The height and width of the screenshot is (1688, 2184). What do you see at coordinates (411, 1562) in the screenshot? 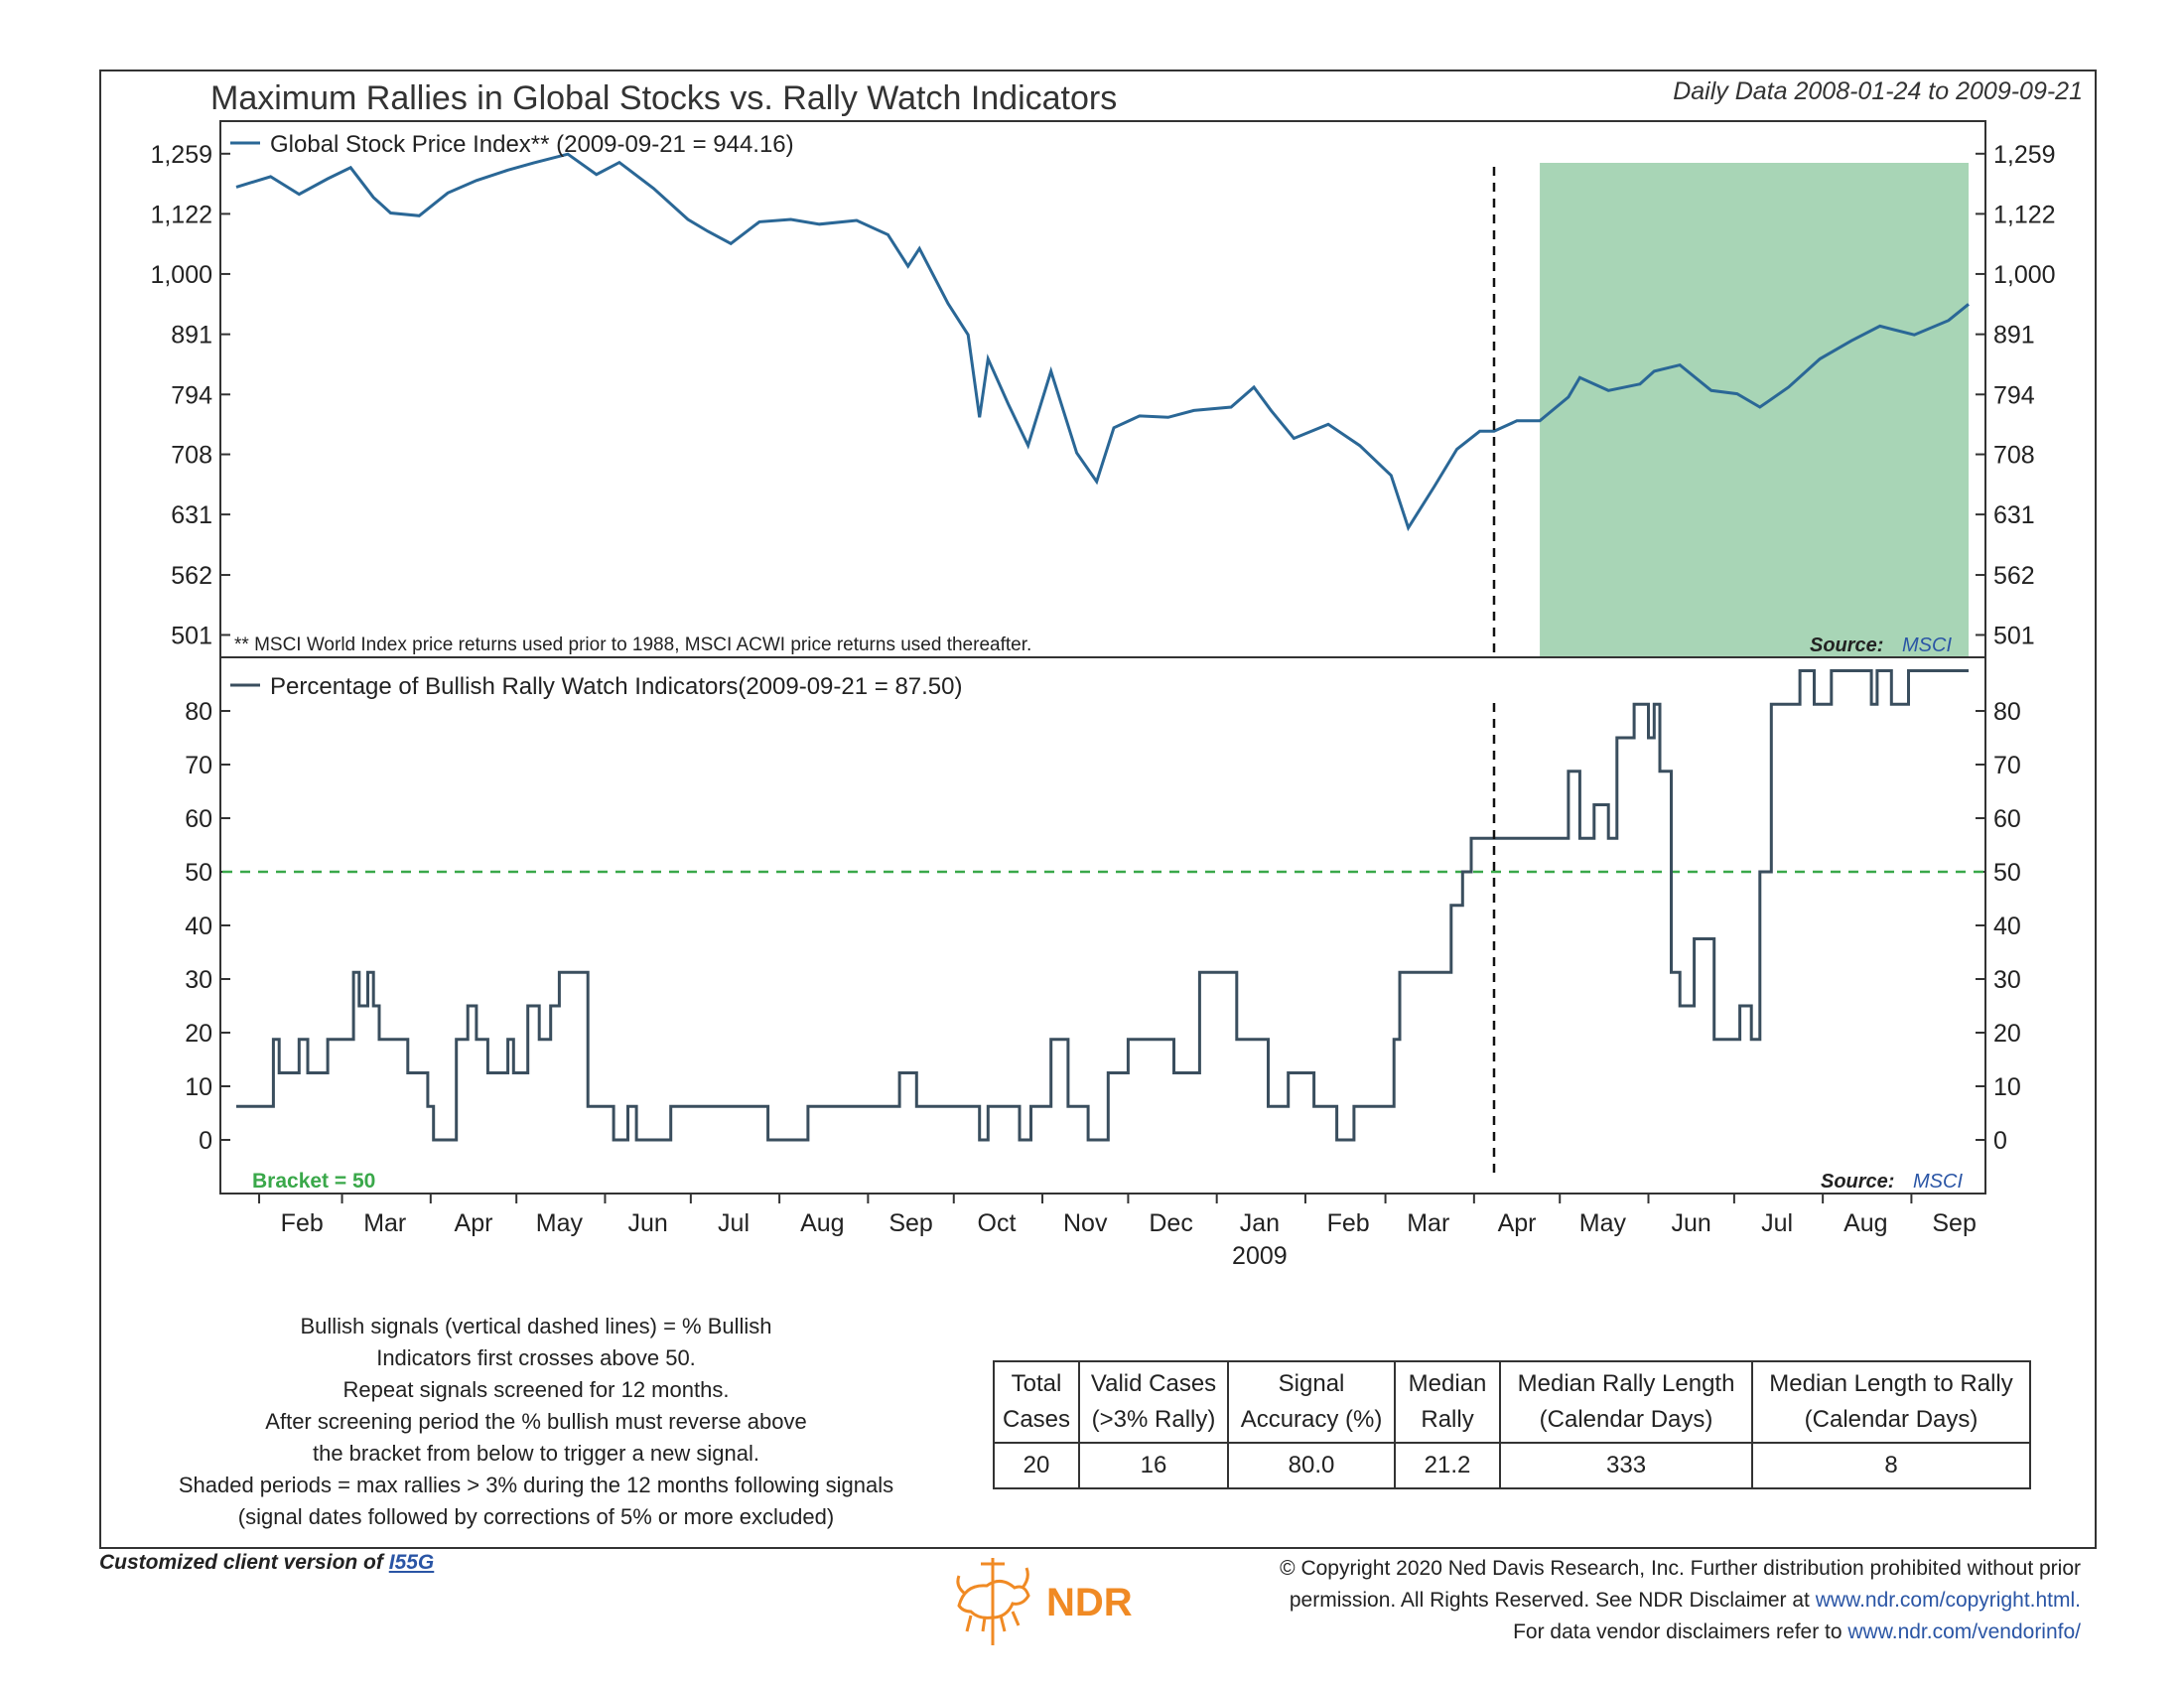
I see `chart-code-link: I55G` at bounding box center [411, 1562].